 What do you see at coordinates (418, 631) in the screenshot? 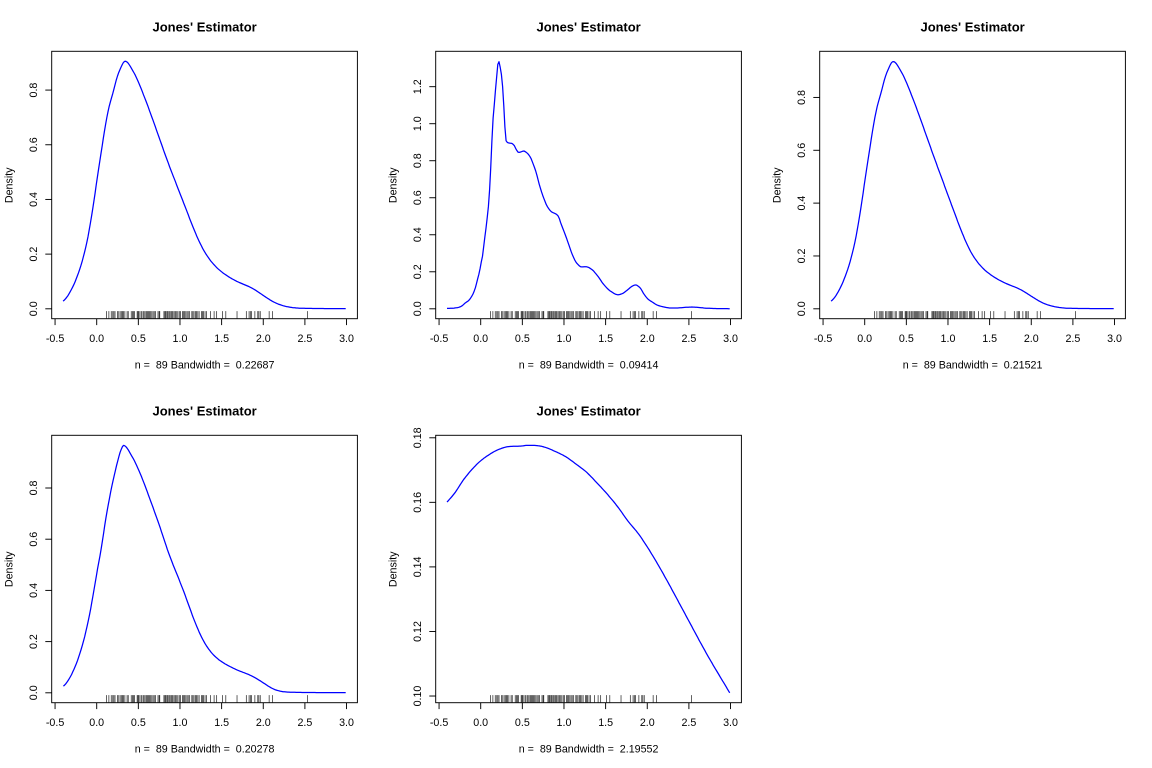
I see `svg-text: 0.12` at bounding box center [418, 631].